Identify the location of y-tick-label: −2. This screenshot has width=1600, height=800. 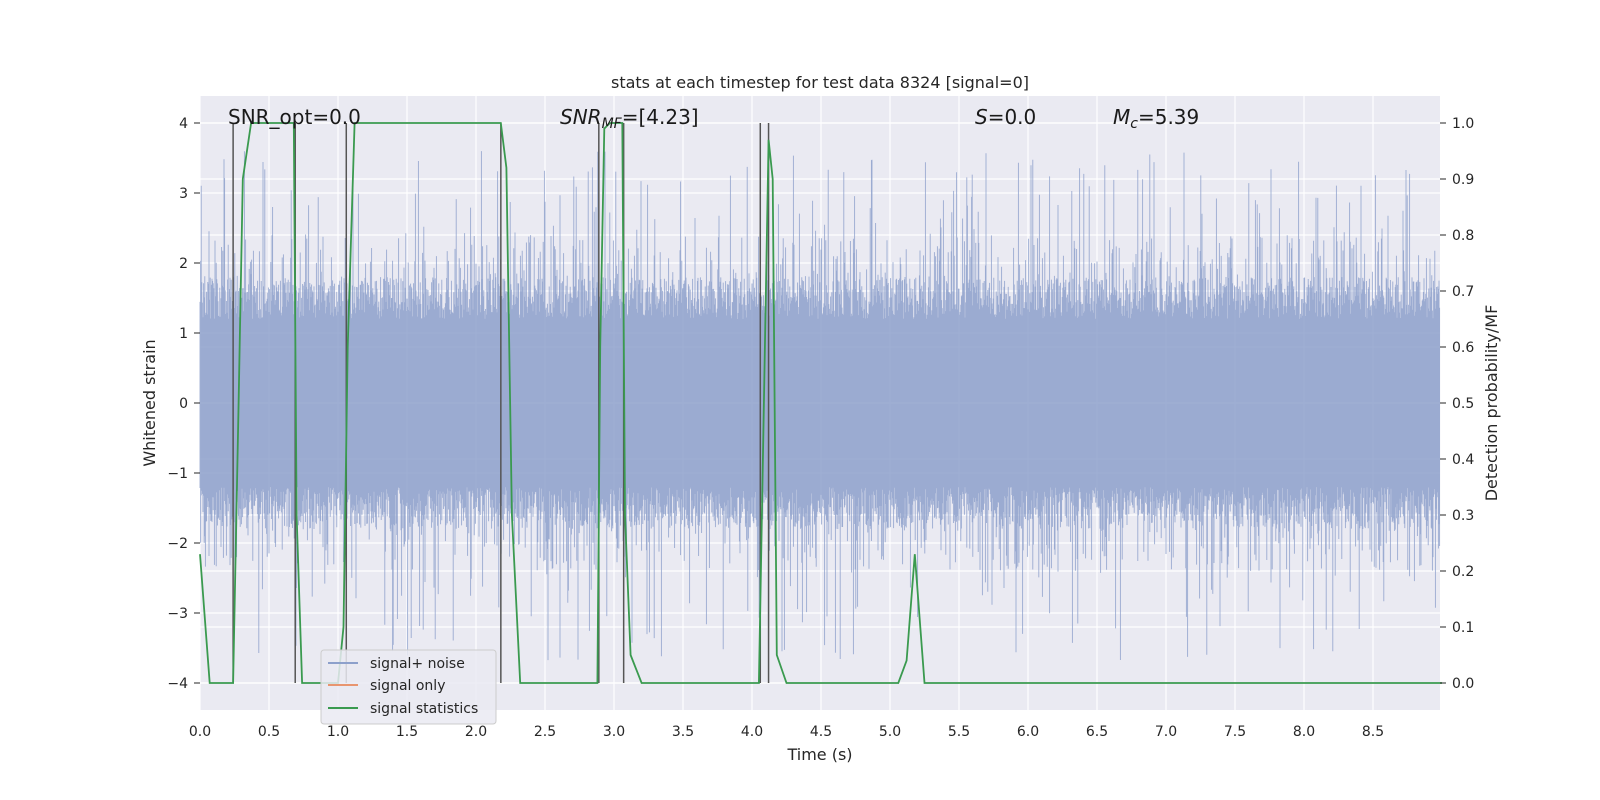
(177, 544).